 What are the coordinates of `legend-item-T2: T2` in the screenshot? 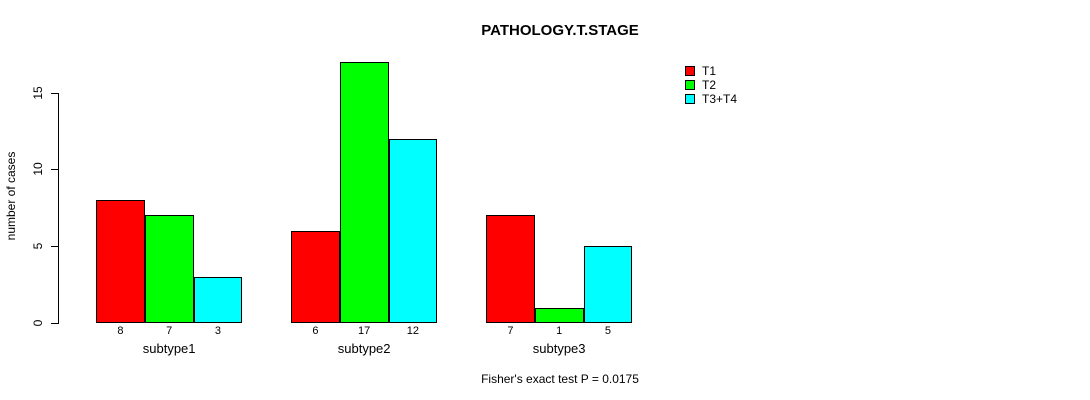 It's located at (711, 85).